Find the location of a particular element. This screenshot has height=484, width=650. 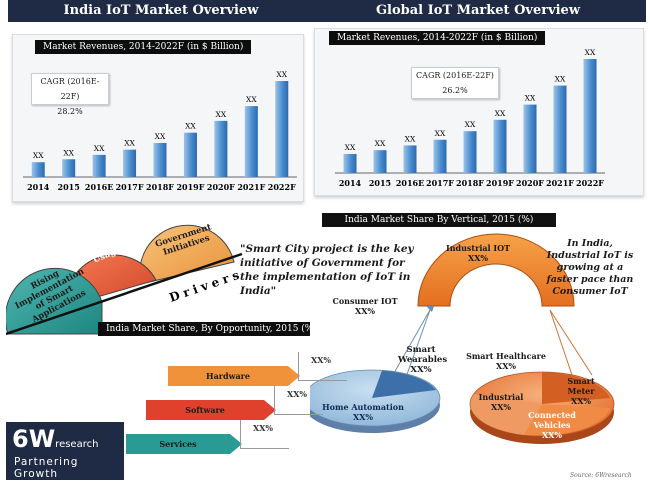

logo-brand-suffix: research is located at coordinates (77, 444).